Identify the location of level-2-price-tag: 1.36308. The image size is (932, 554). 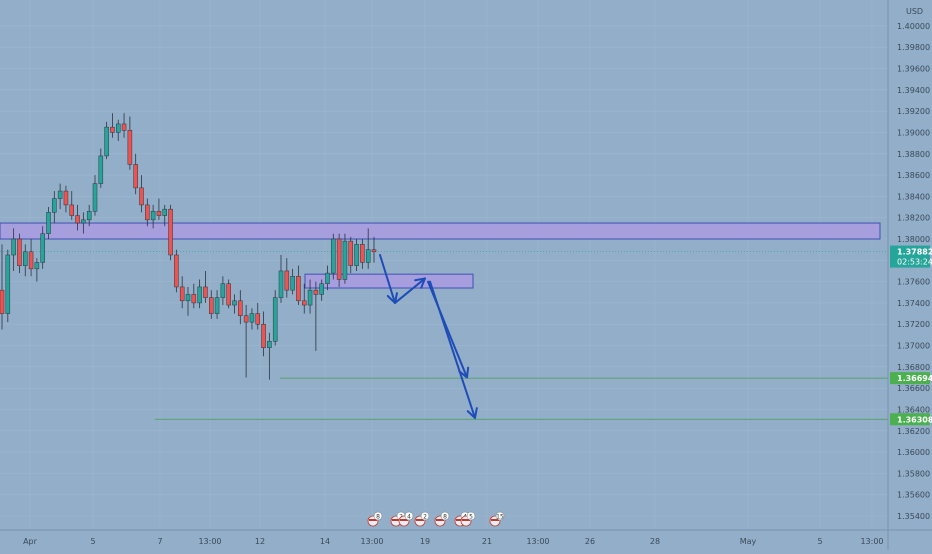
(911, 419).